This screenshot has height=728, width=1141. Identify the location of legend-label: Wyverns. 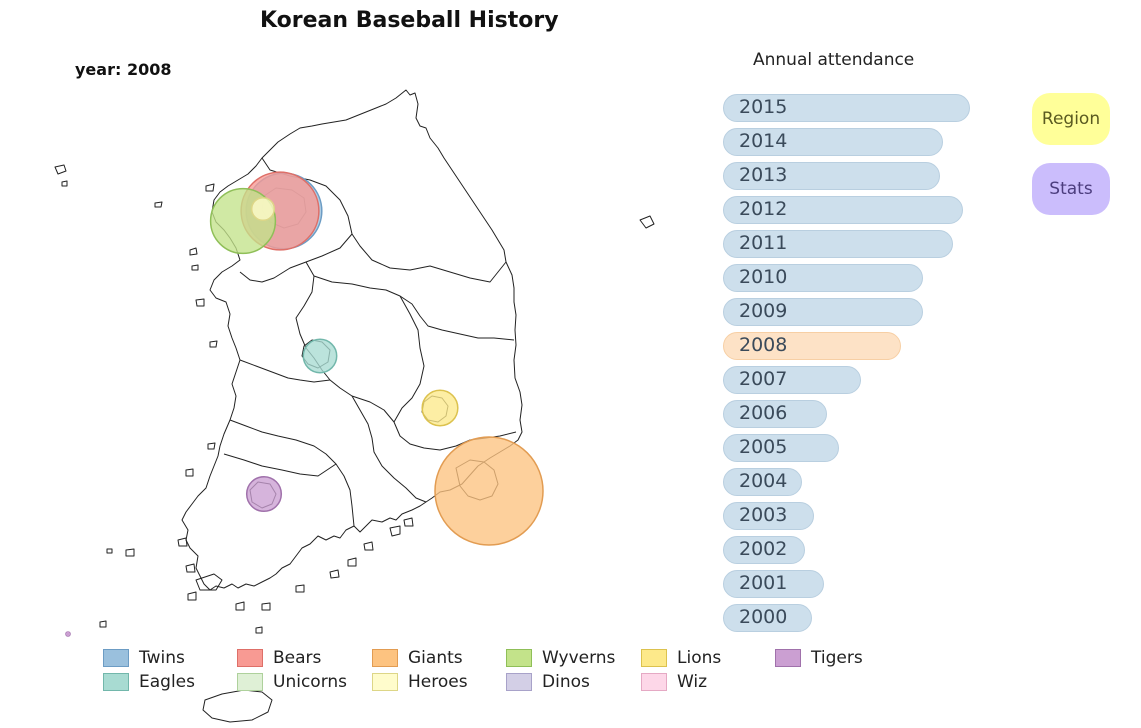
(579, 658).